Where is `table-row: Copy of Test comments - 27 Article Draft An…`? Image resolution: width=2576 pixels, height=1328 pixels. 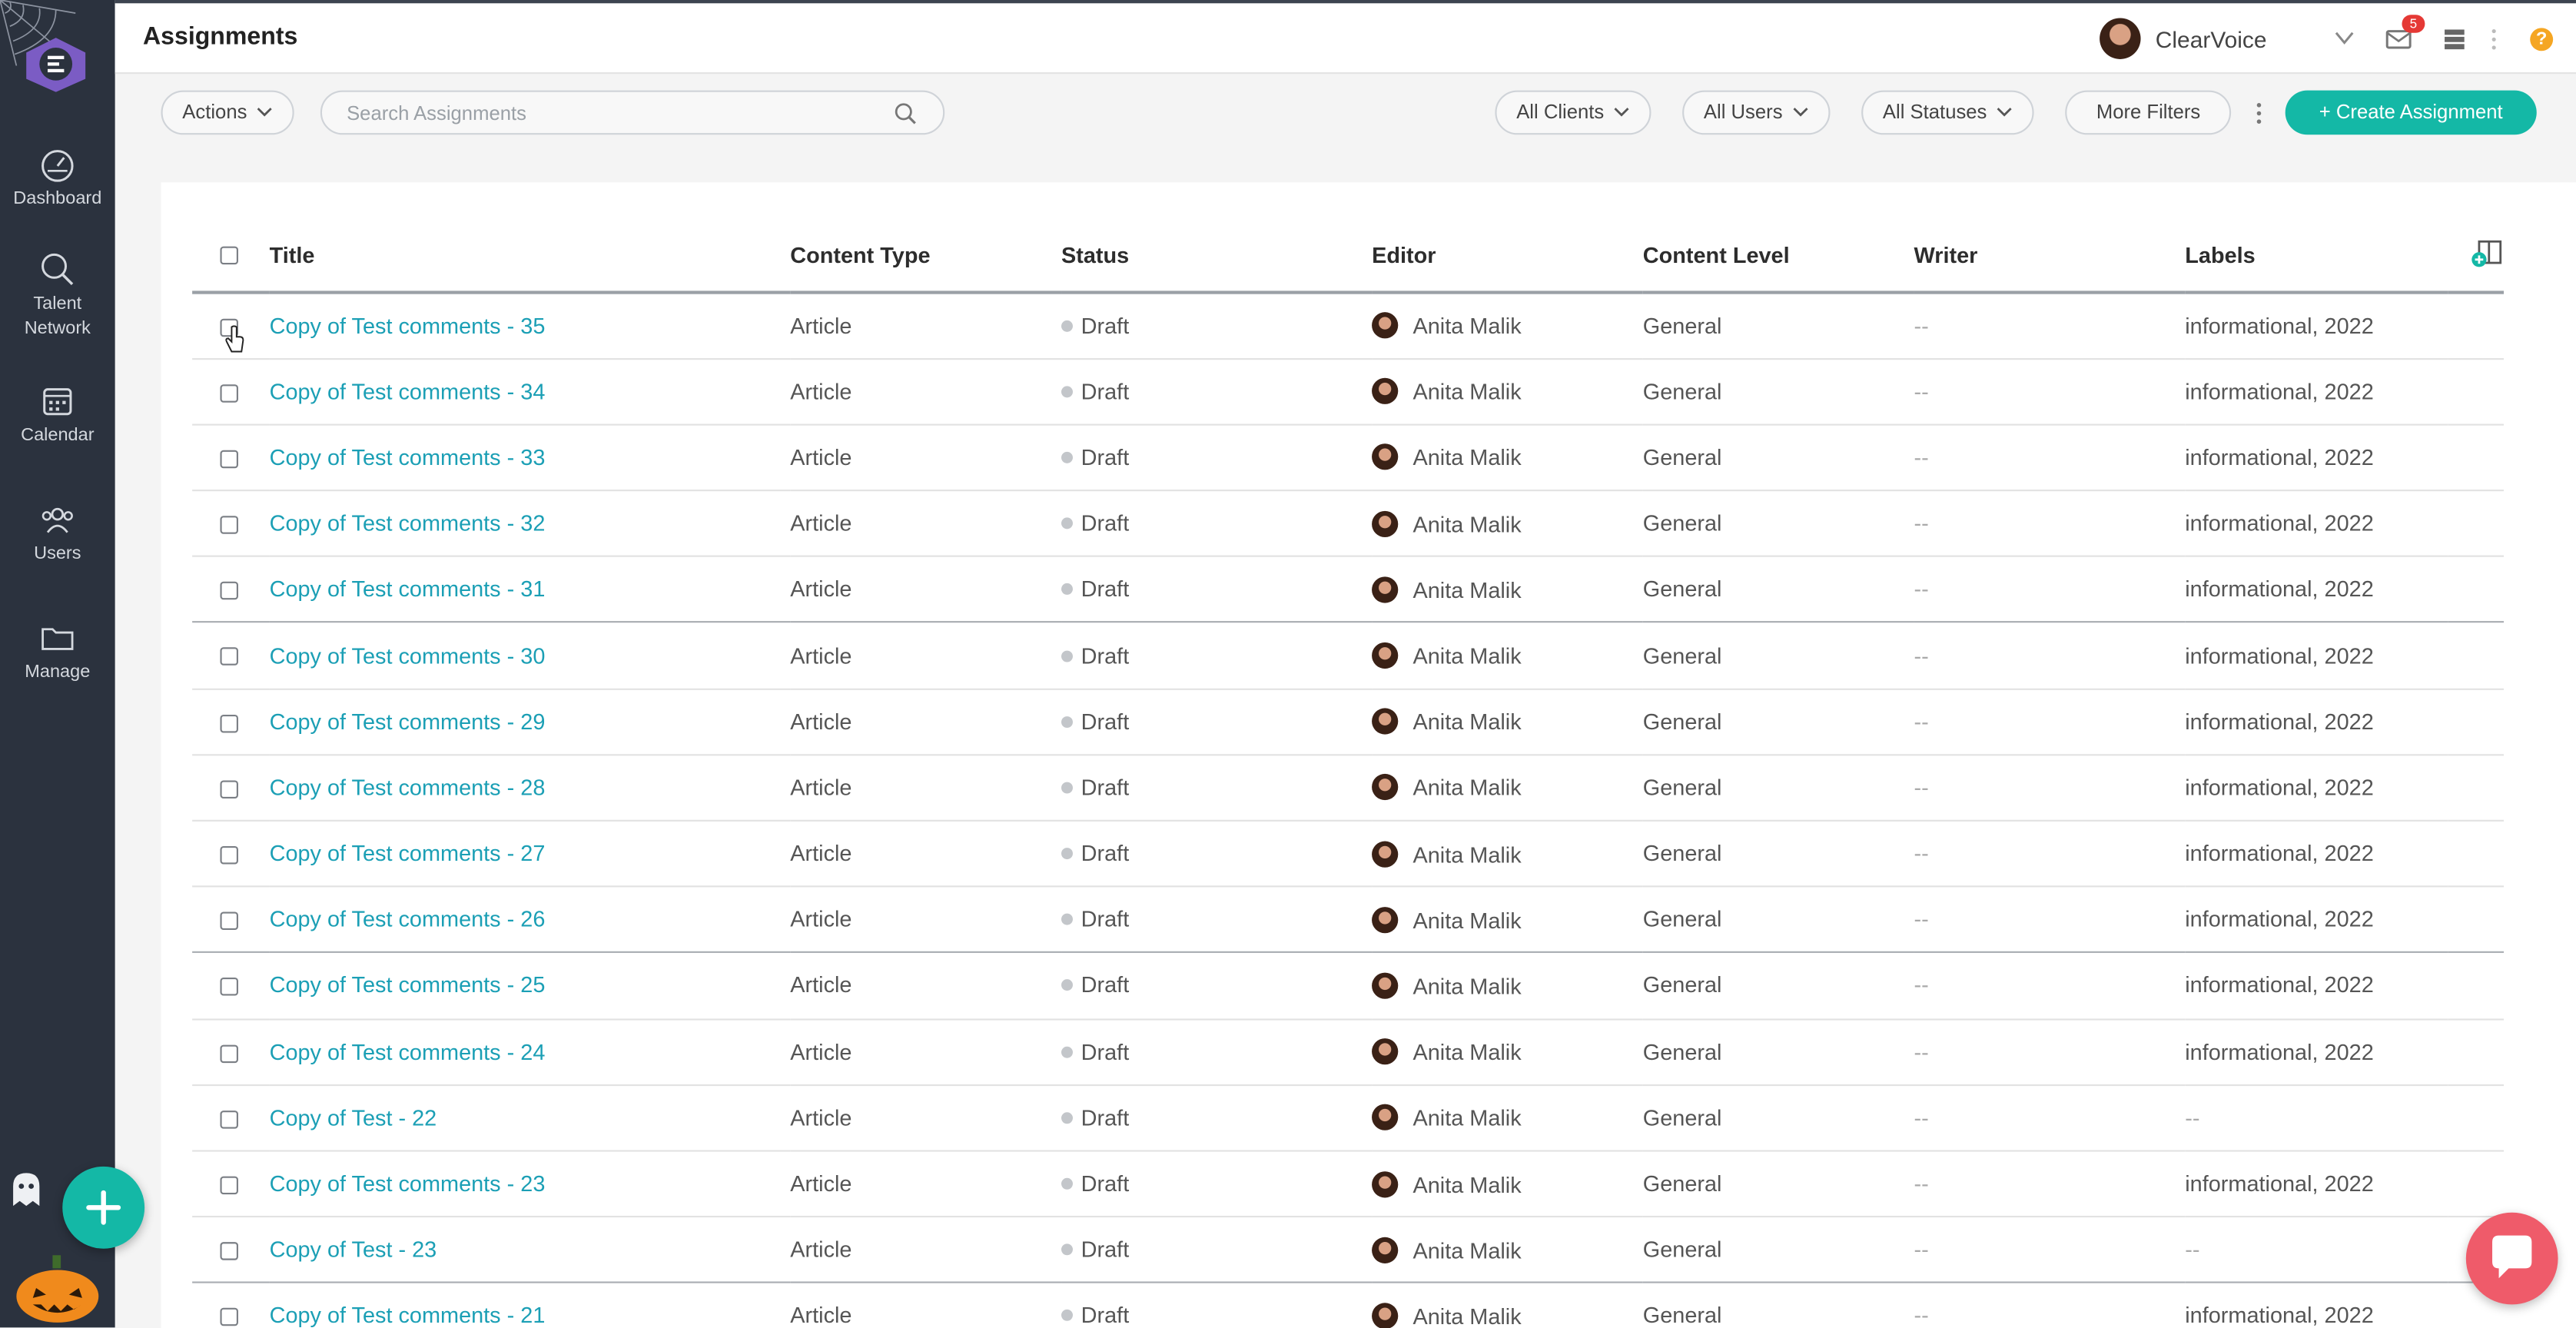
table-row: Copy of Test comments - 27 Article Draft An… is located at coordinates (1348, 854).